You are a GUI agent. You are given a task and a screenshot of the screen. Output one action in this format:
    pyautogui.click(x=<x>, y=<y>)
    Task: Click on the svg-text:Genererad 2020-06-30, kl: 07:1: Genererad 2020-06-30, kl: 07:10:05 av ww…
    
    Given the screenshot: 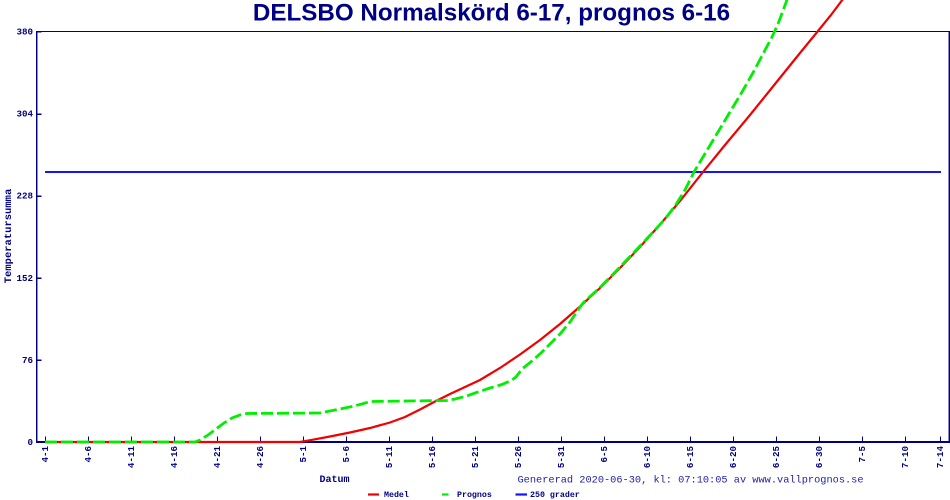 What is the action you would take?
    pyautogui.click(x=691, y=481)
    